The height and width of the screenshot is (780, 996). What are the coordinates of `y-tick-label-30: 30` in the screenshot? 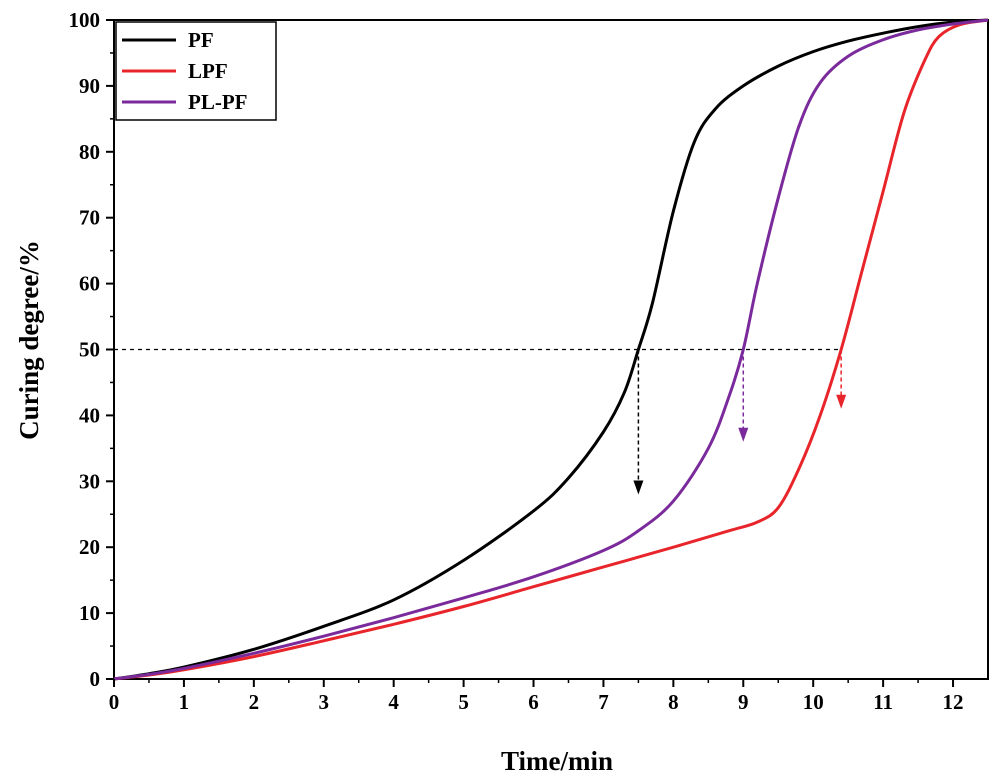 It's located at (89, 481).